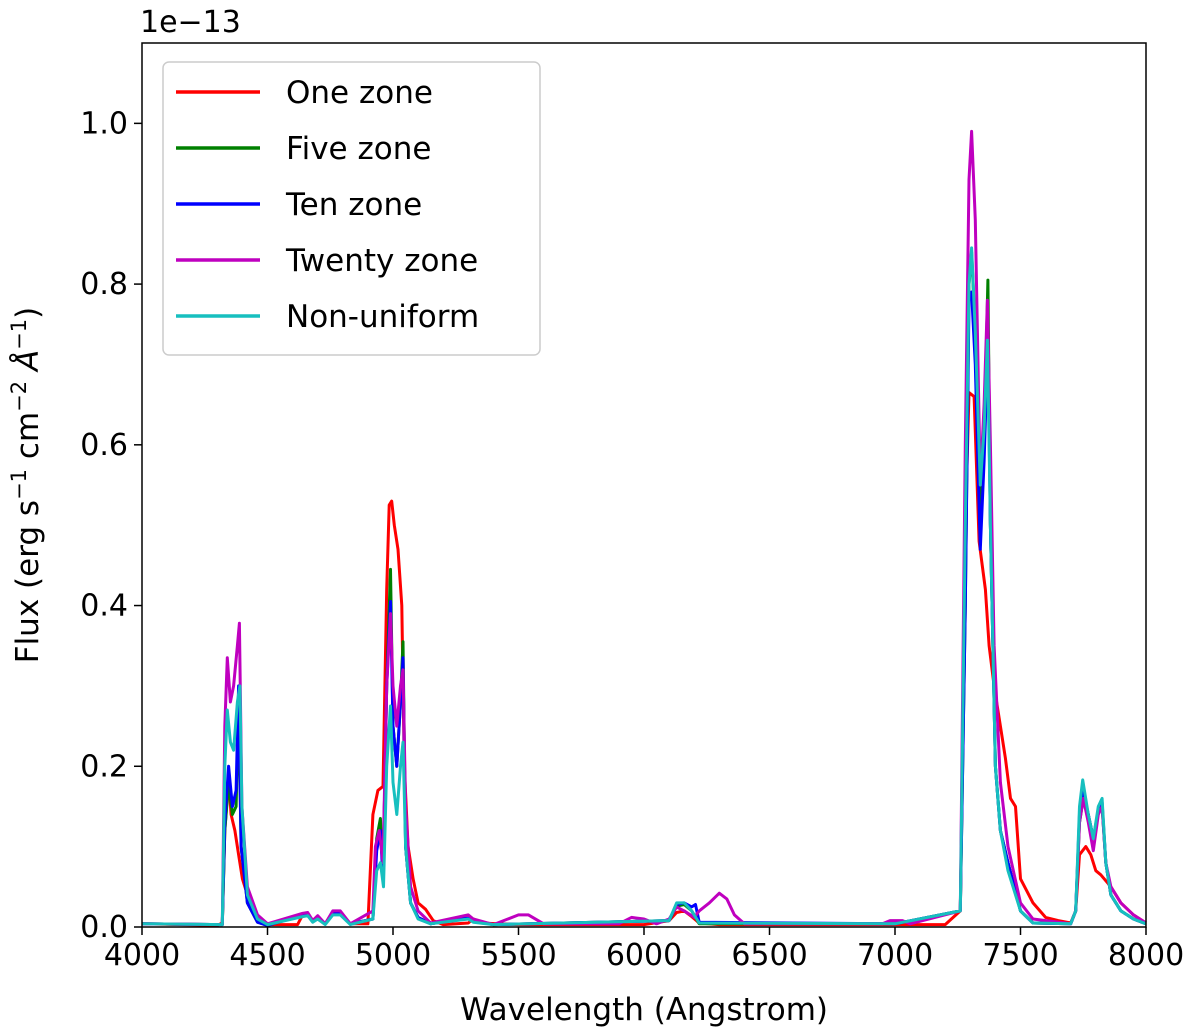 This screenshot has height=1035, width=1200. Describe the element at coordinates (1146, 955) in the screenshot. I see `x-tick-label: 8000` at that location.